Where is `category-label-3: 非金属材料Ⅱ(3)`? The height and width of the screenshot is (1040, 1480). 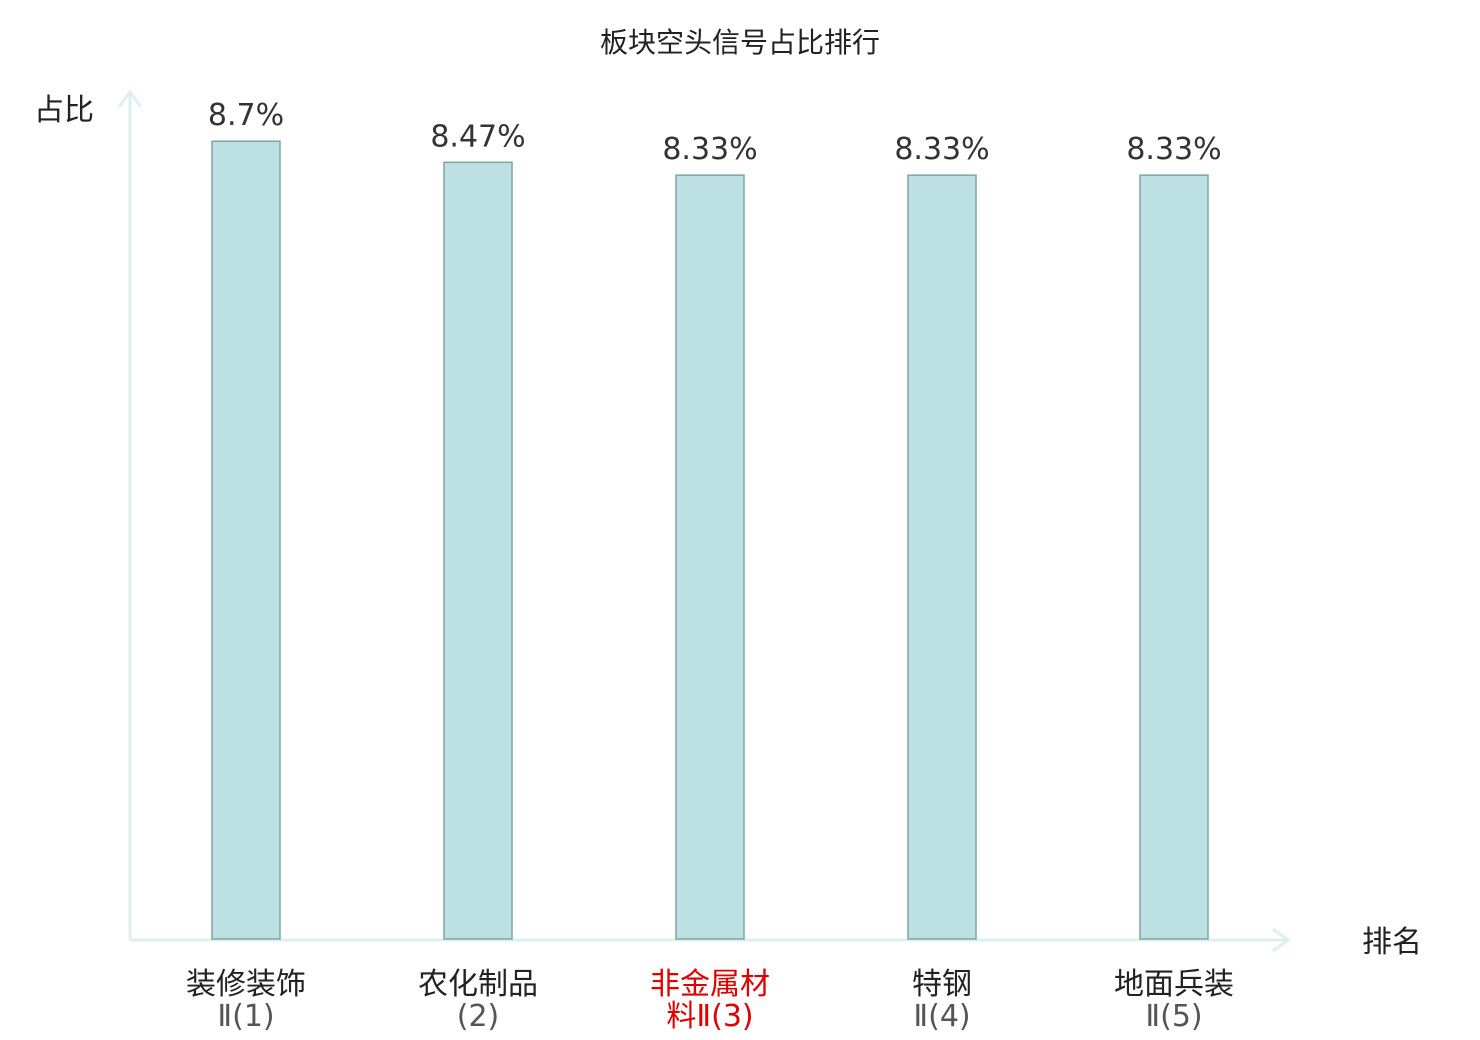
category-label-3: 非金属材料Ⅱ(3) is located at coordinates (710, 1000).